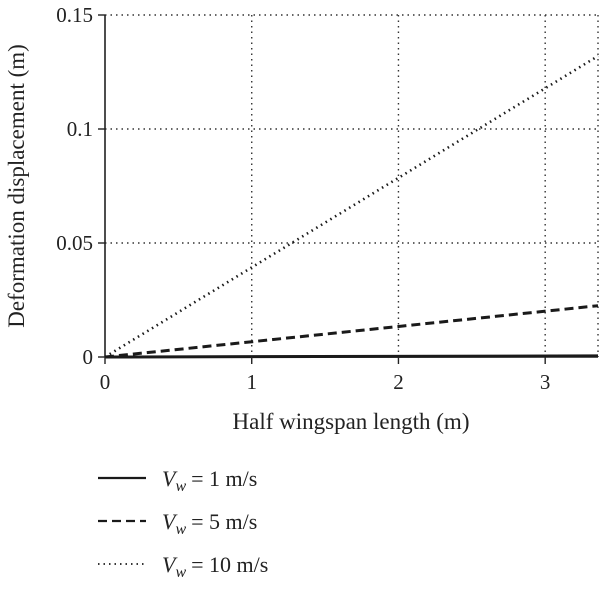  I want to click on legend: Vw = 1 m/s Vw = 5 m/s Vw = 10 m/s, so click(183, 523).